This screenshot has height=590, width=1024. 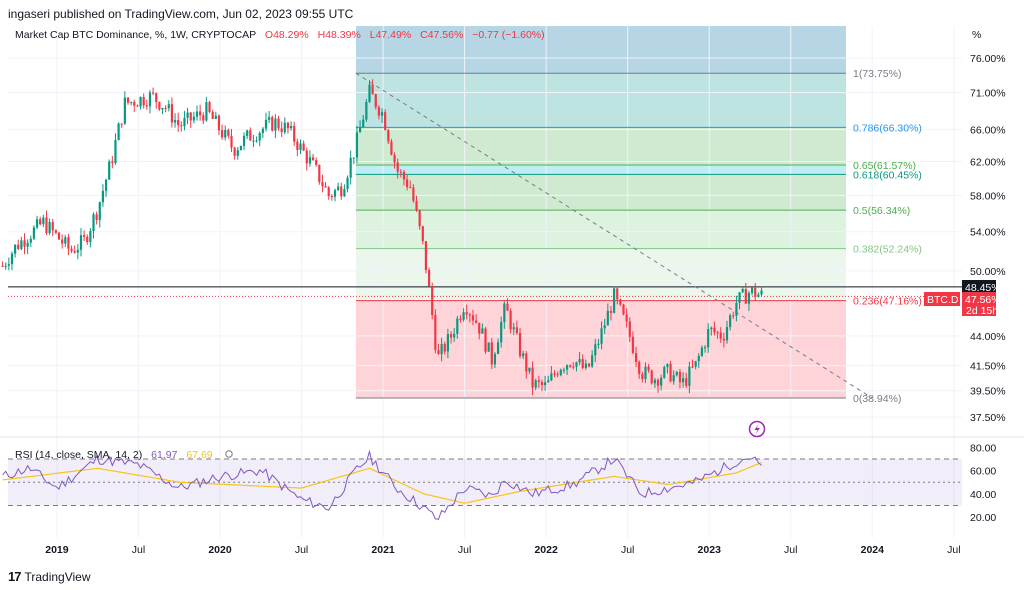 I want to click on countdown-badge-text: 2d 15h, so click(x=982, y=311).